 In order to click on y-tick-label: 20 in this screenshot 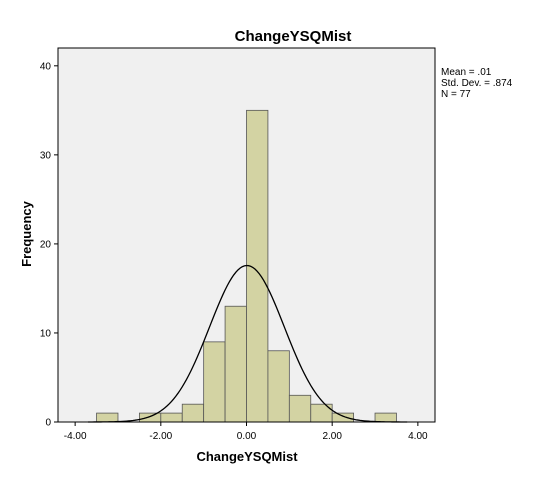, I will do `click(46, 244)`.